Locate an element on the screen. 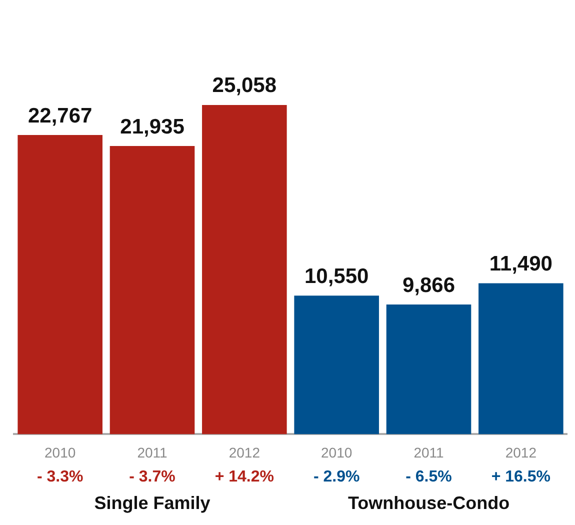 The width and height of the screenshot is (575, 525). text: + 16.5% is located at coordinates (520, 477).